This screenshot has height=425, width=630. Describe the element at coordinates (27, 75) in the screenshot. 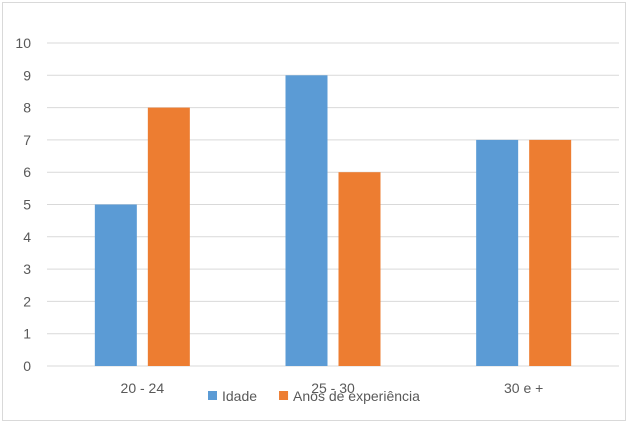

I see `y-tick-label: 9` at that location.